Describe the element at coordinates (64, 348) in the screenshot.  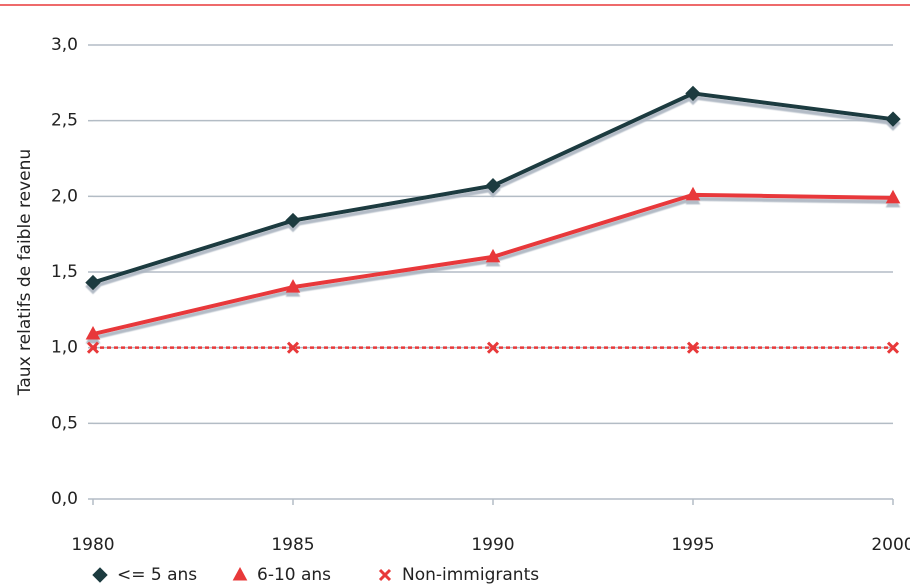
I see `y-tick-label: 1,0` at that location.